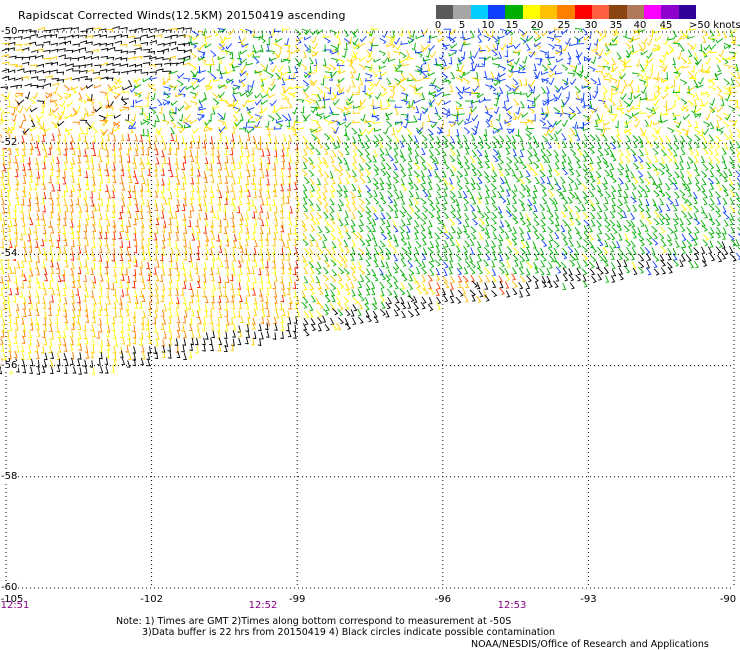 This screenshot has width=740, height=650. Describe the element at coordinates (151, 599) in the screenshot. I see `longitude-label: -102` at that location.